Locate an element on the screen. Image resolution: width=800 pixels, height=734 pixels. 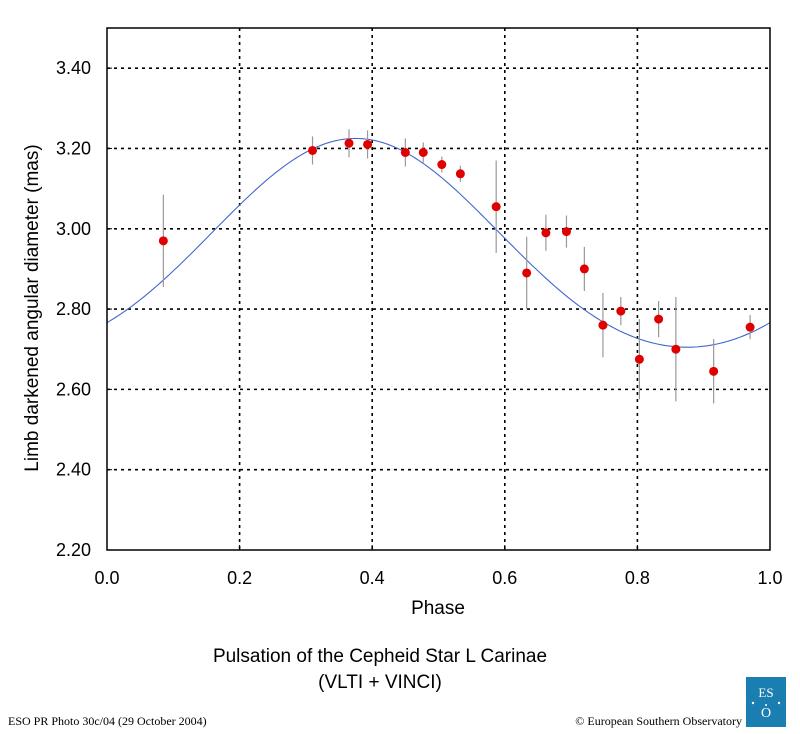
chart-title: Pulsation of the Cepheid Star L Carinae is located at coordinates (380, 656).